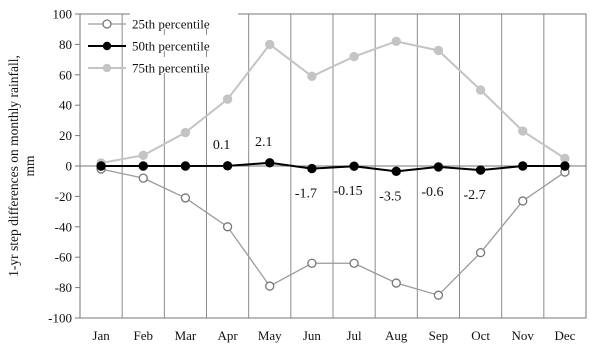  What do you see at coordinates (480, 335) in the screenshot?
I see `x-tick-label: Oct` at bounding box center [480, 335].